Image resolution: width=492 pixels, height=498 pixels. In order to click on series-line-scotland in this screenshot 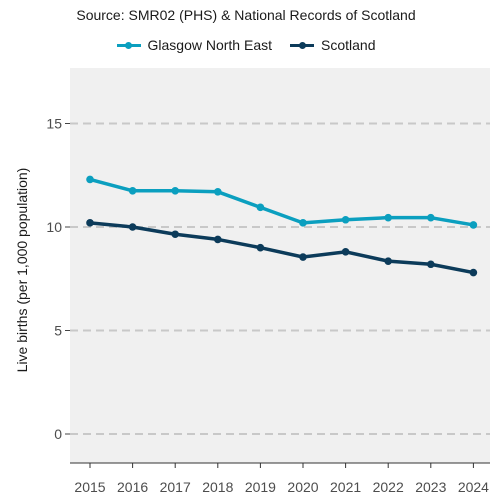, I will do `click(282, 248)`.